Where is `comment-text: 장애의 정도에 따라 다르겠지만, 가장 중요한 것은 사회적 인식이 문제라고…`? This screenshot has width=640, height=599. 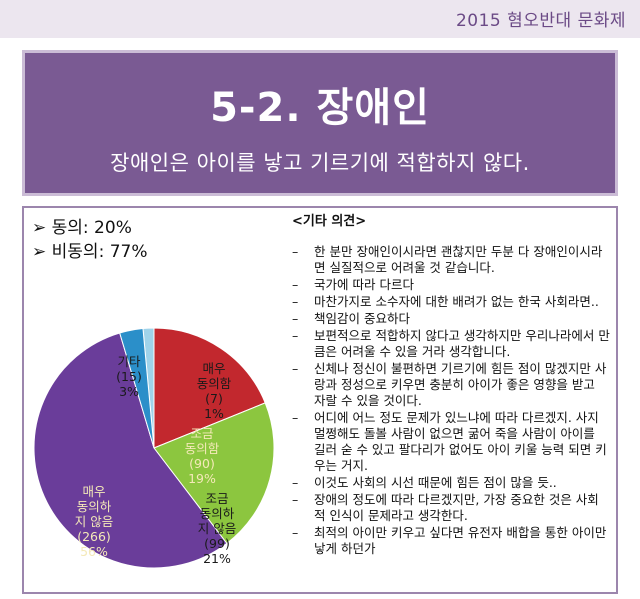 comment-text: 장애의 정도에 따라 다르겠지만, 가장 중요한 것은 사회적 인식이 문제라고… is located at coordinates (456, 507).